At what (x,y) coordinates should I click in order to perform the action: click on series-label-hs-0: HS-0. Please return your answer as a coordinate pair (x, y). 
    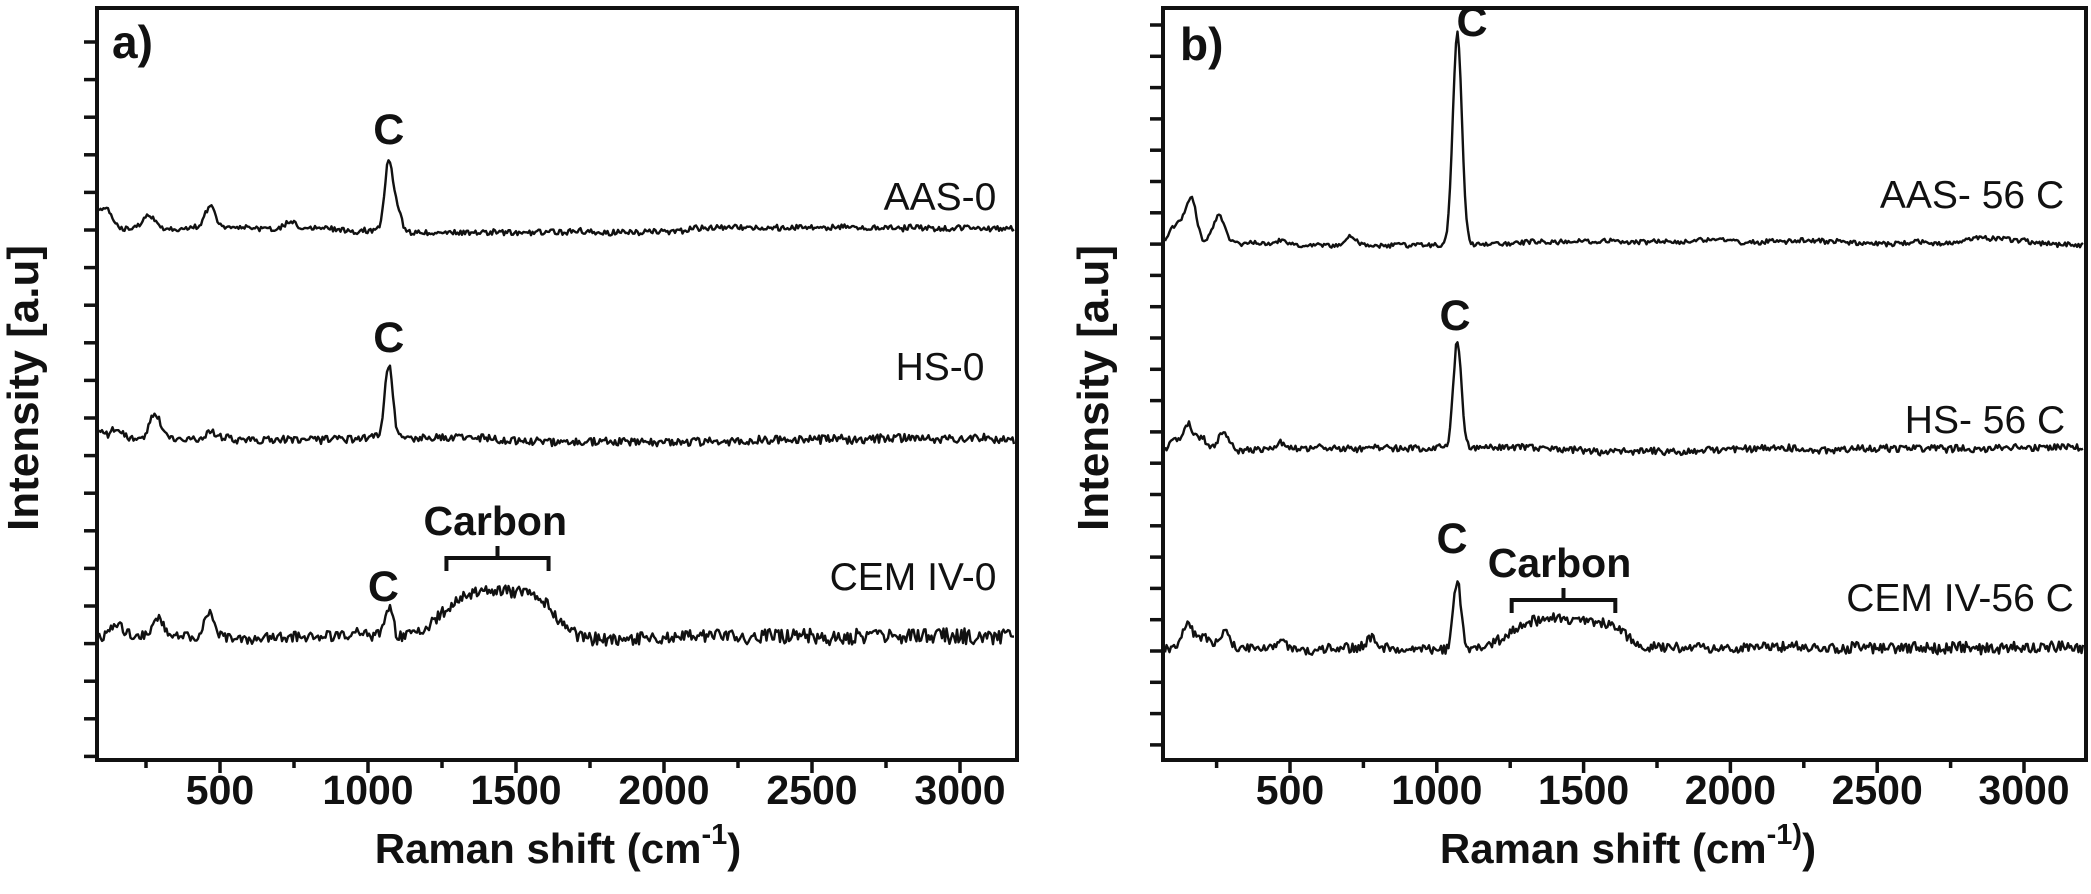
    Looking at the image, I should click on (940, 367).